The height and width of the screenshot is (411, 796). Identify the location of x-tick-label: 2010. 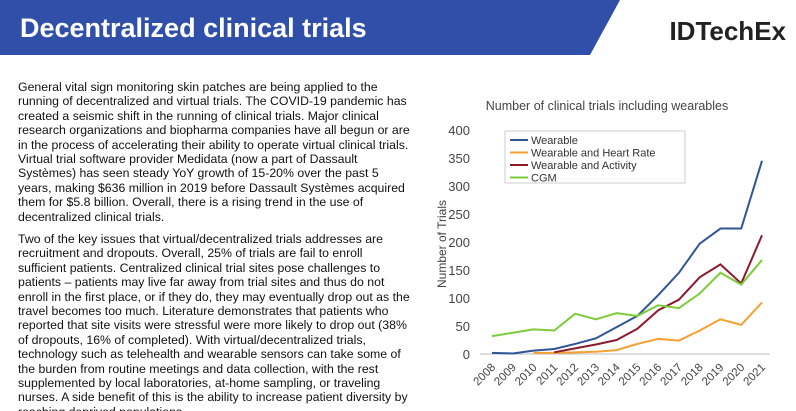
(526, 375).